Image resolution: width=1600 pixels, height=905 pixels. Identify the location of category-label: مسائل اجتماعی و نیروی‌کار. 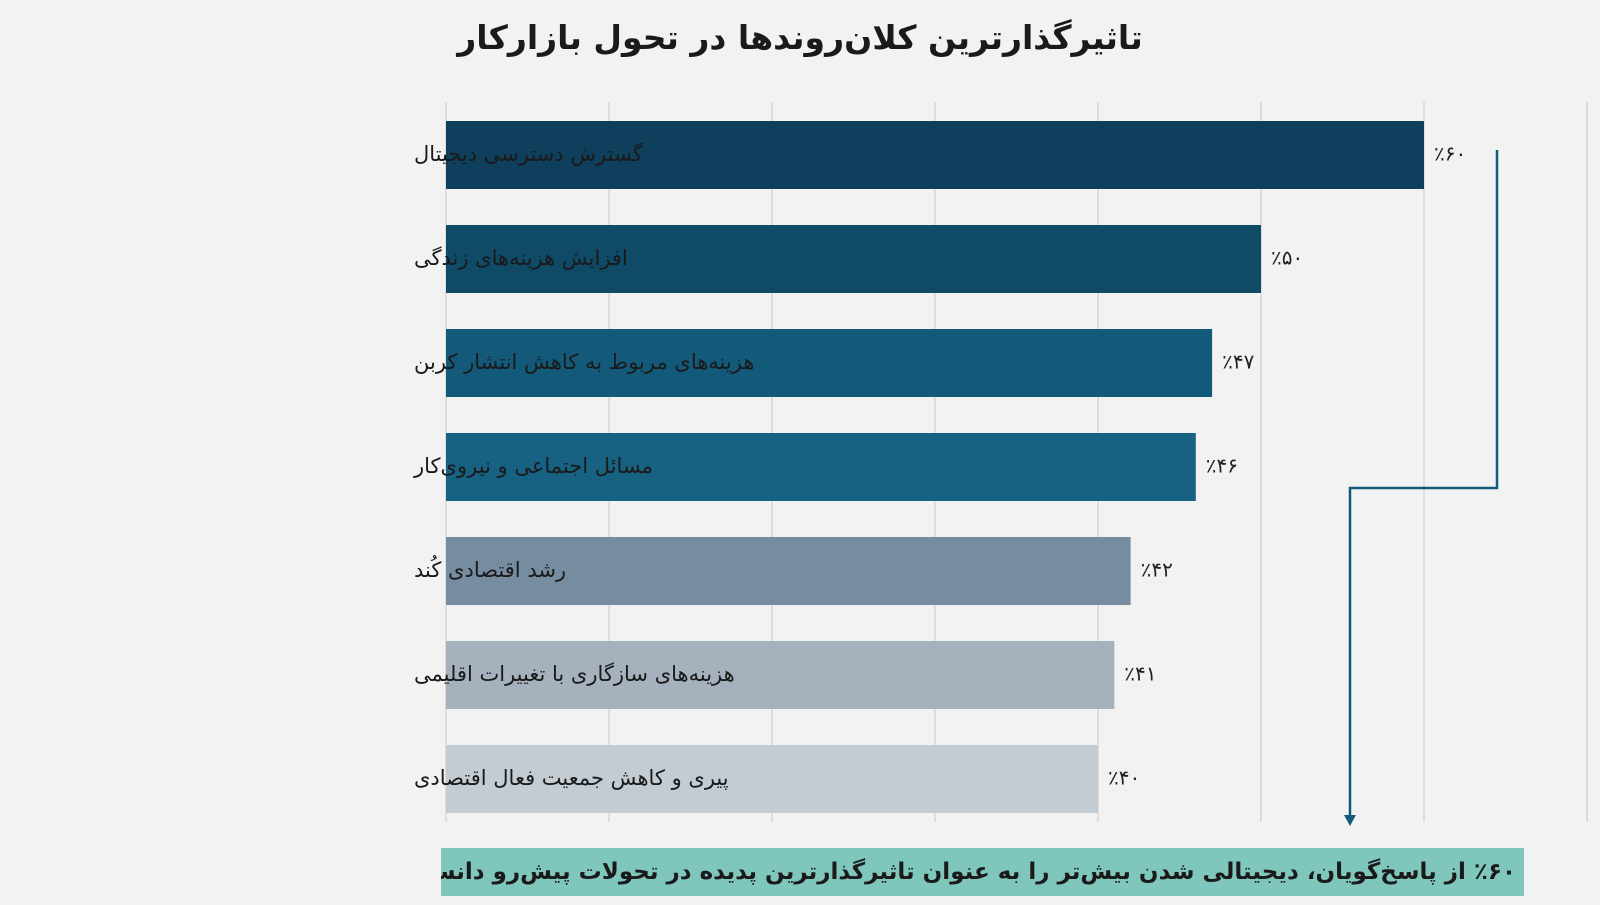
(533, 466).